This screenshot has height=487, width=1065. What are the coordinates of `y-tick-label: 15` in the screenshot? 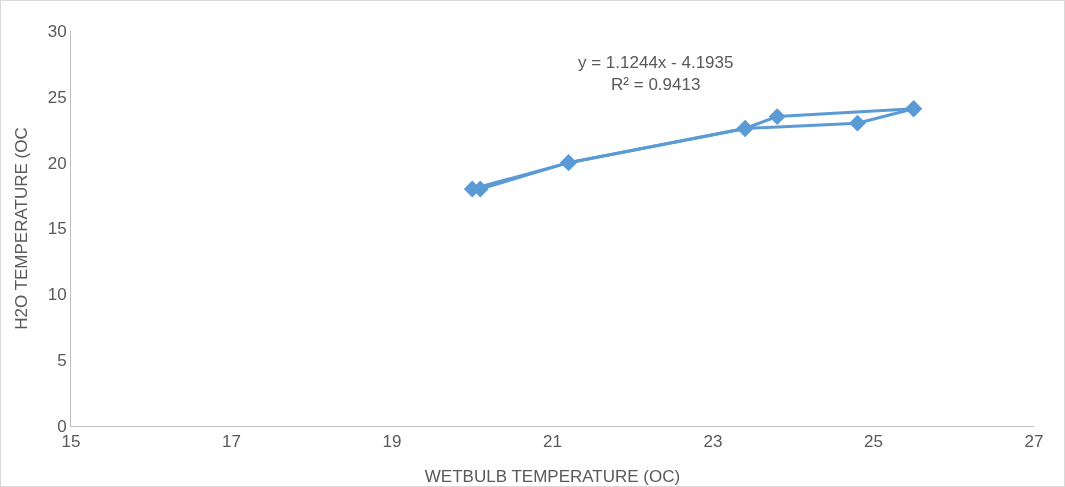 It's located at (57, 229).